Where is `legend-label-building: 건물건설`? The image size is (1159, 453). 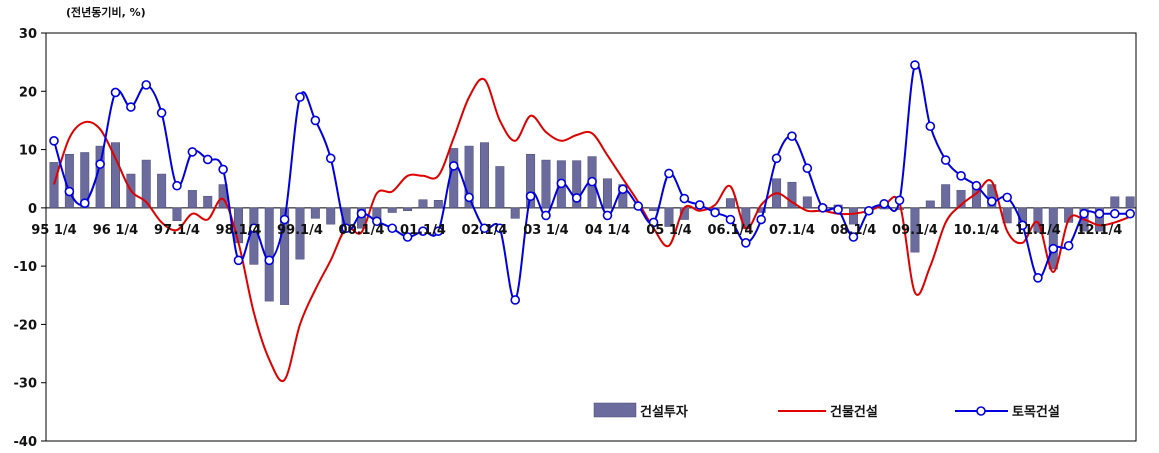 legend-label-building: 건물건설 is located at coordinates (854, 412).